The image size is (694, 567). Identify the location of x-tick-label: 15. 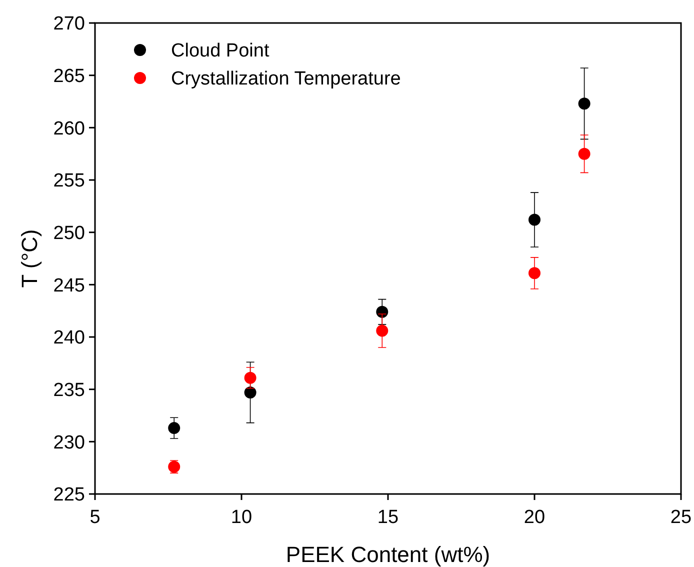
(388, 517).